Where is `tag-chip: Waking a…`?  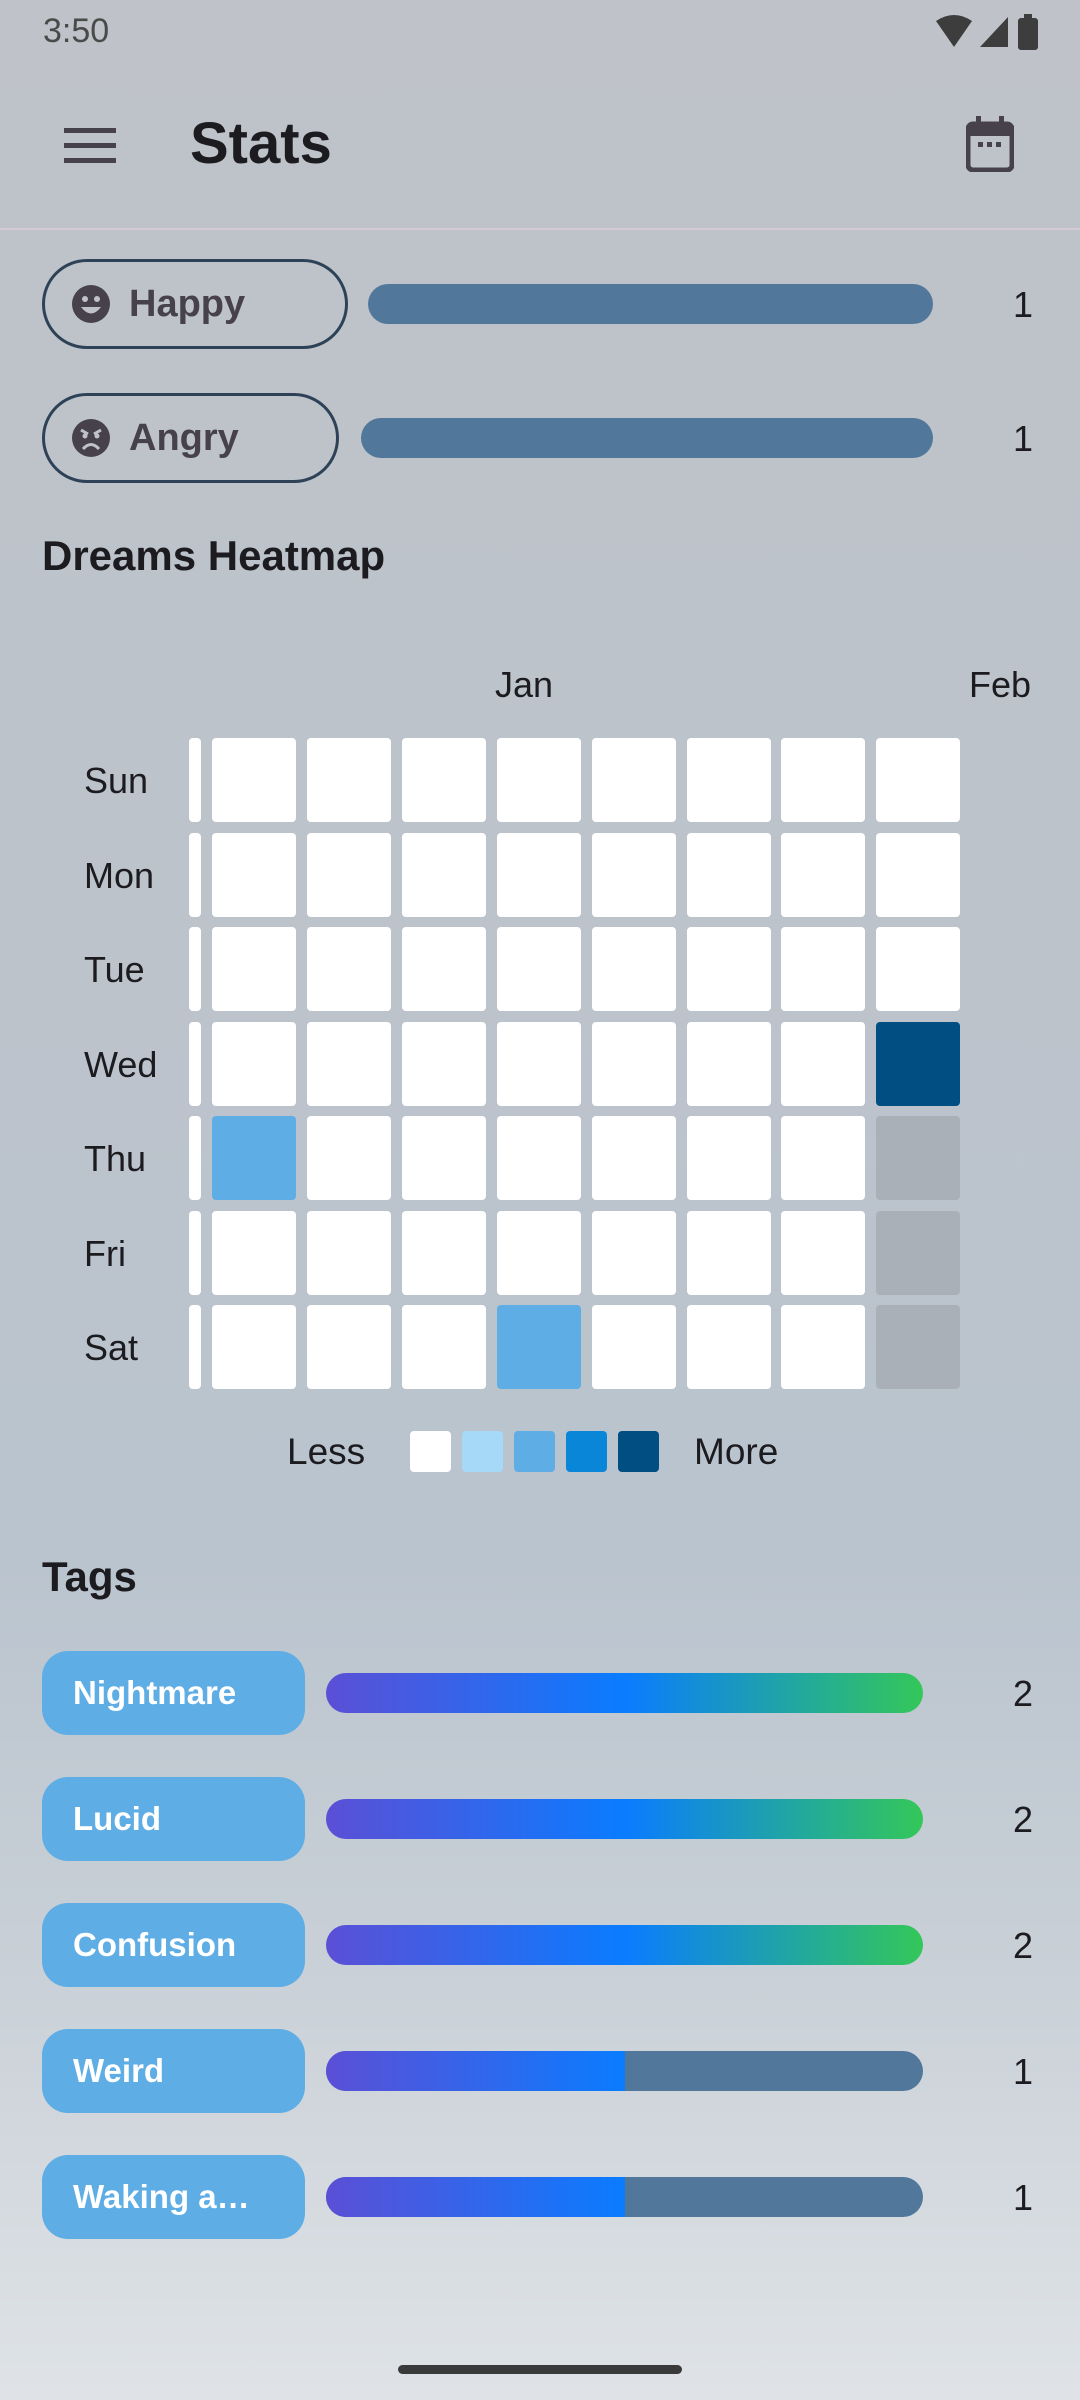
tag-chip: Waking a… is located at coordinates (173, 2197).